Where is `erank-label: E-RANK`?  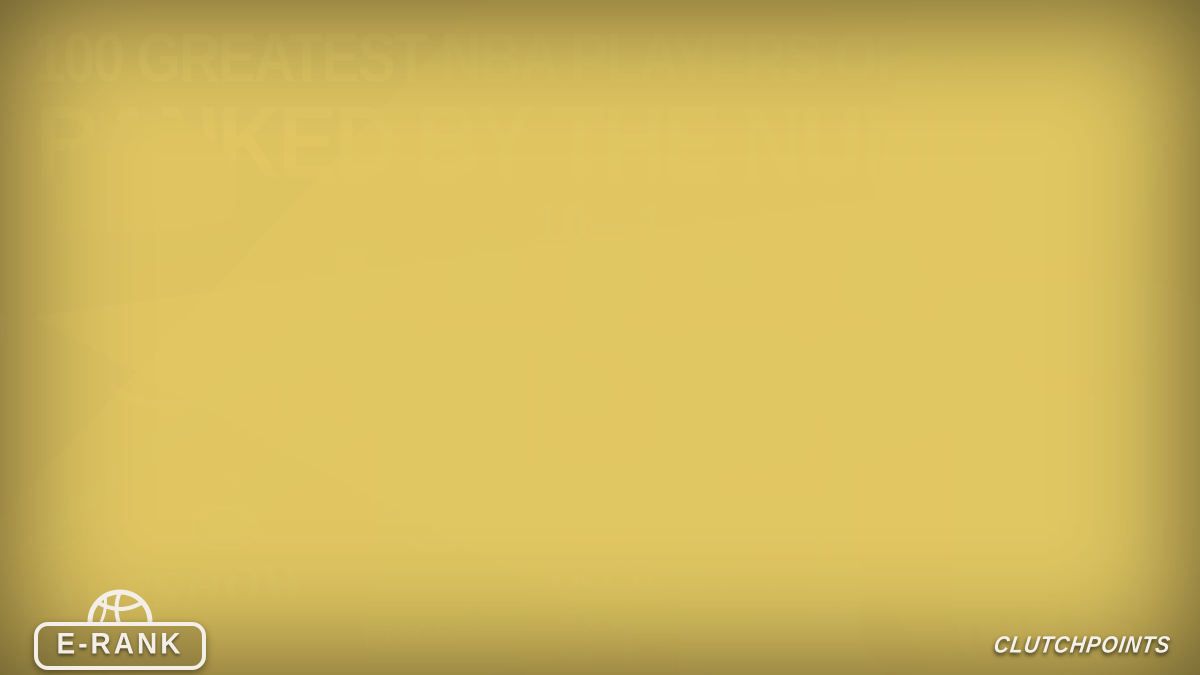 erank-label: E-RANK is located at coordinates (120, 643).